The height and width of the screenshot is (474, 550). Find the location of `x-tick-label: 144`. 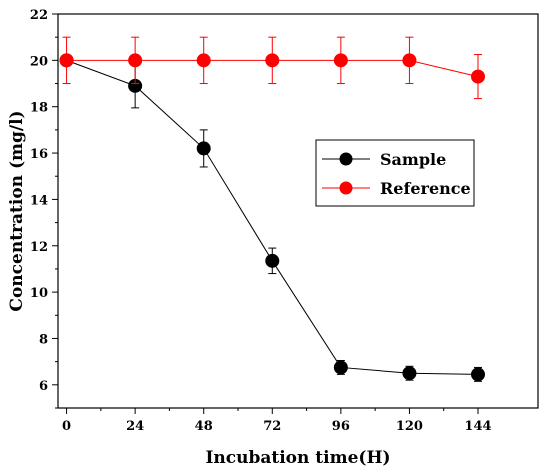

x-tick-label: 144 is located at coordinates (477, 426).